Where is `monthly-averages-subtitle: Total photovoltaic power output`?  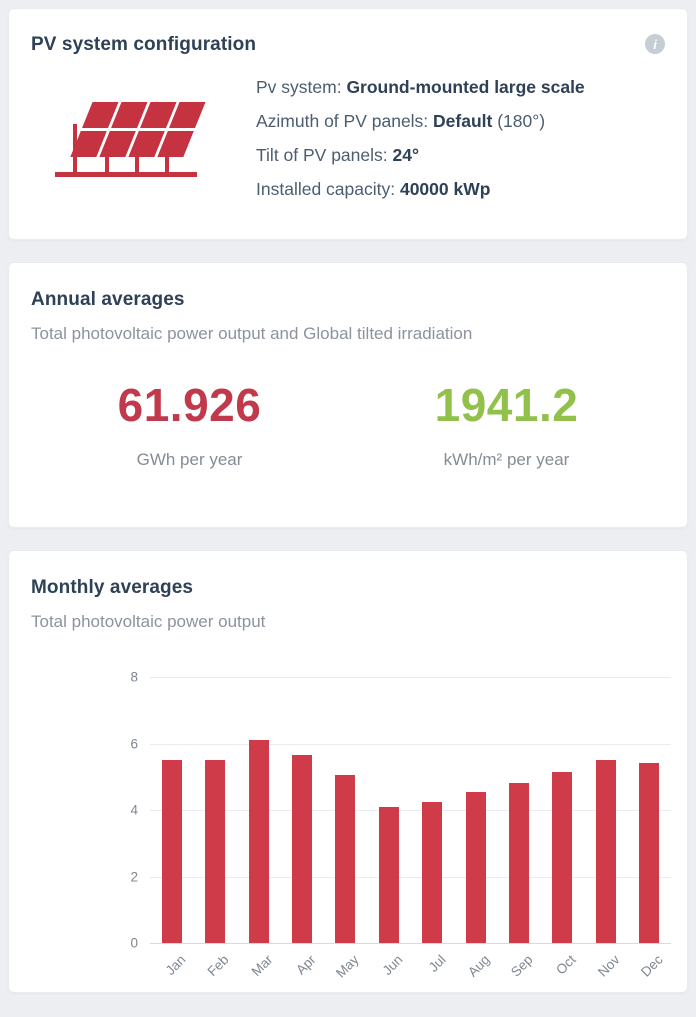
monthly-averages-subtitle: Total photovoltaic power output is located at coordinates (148, 621).